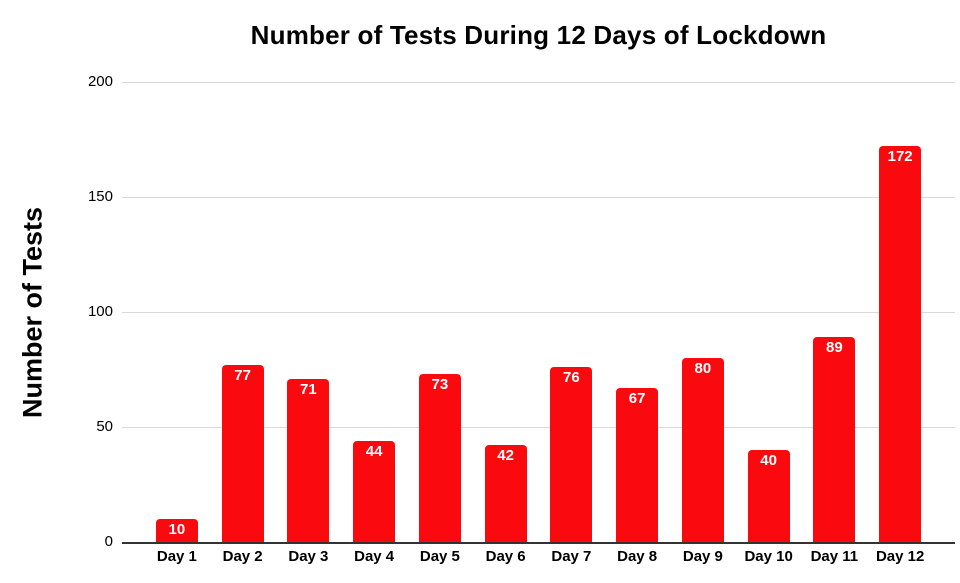 This screenshot has height=583, width=960. Describe the element at coordinates (768, 496) in the screenshot. I see `bar-day-10: 40` at that location.